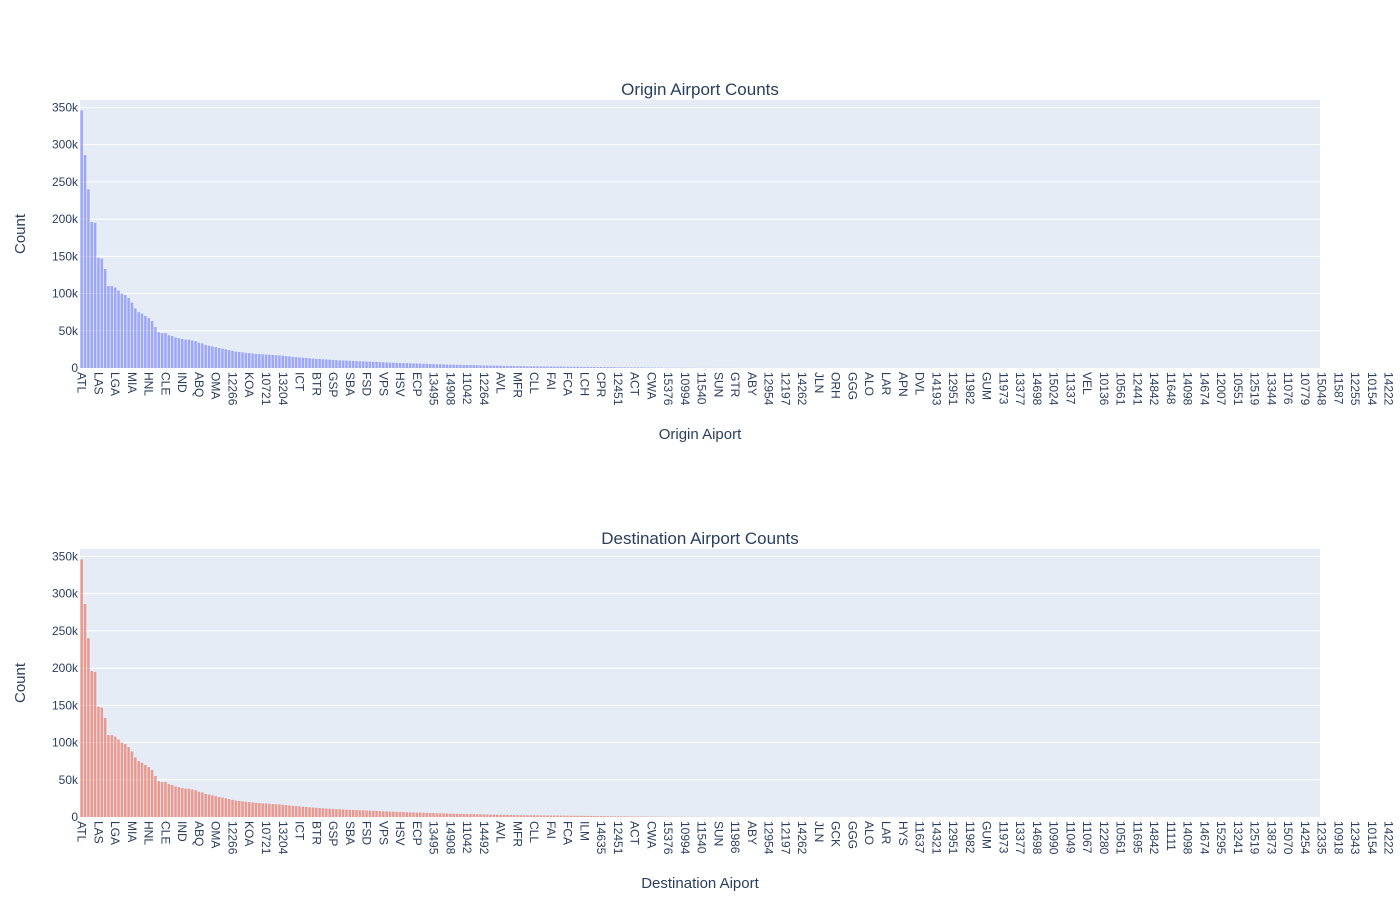  I want to click on x-tick-label: 11587, so click(1338, 388).